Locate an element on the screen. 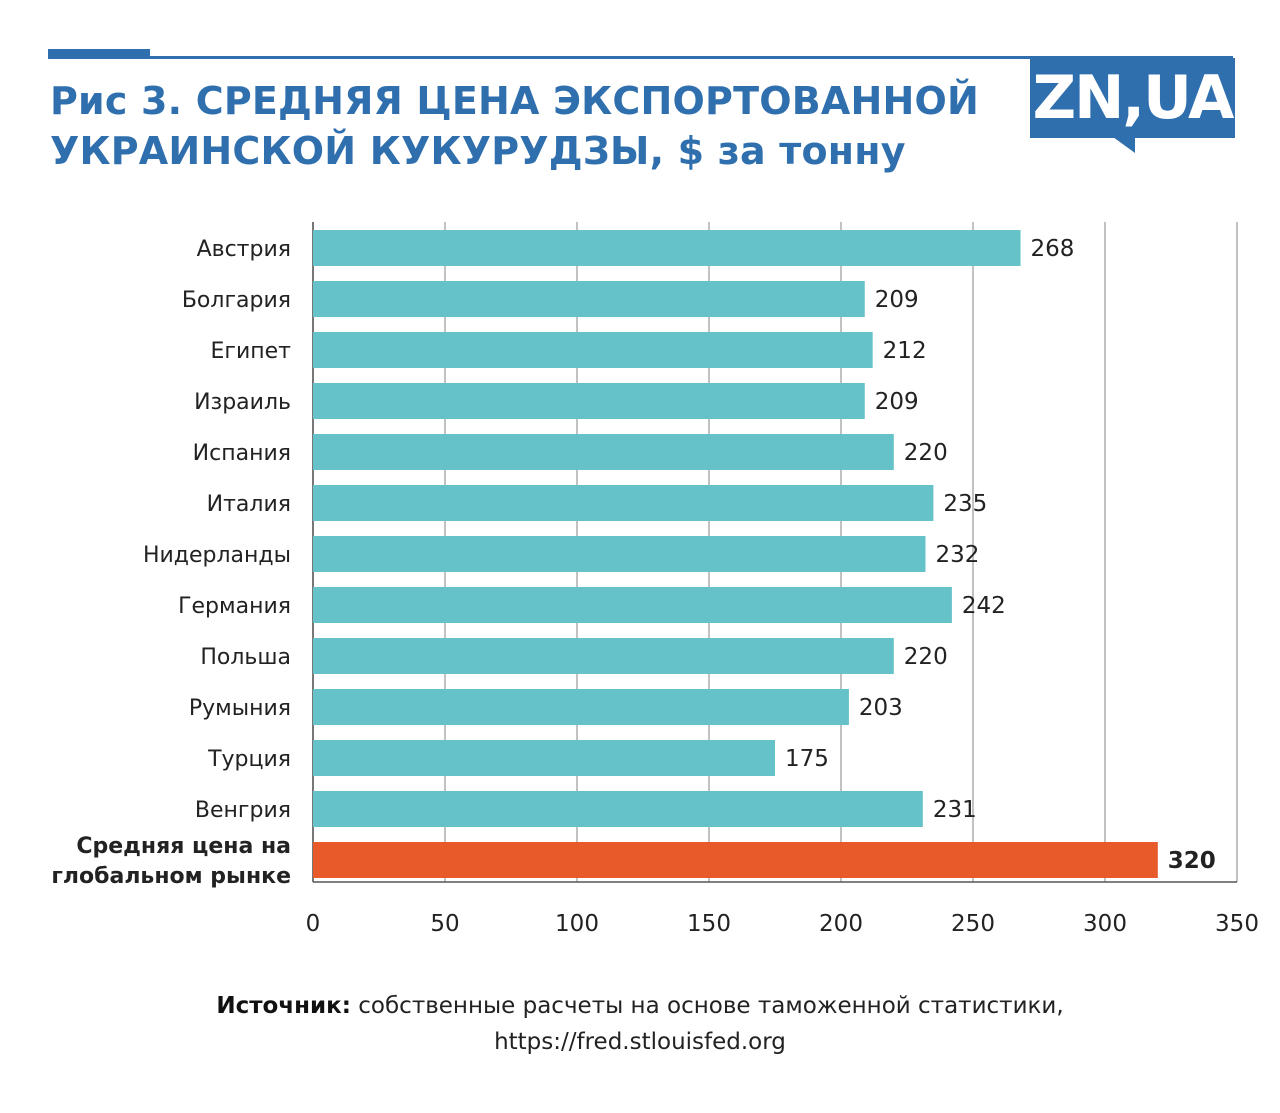 The width and height of the screenshot is (1280, 1113). category-label: Египет is located at coordinates (251, 351).